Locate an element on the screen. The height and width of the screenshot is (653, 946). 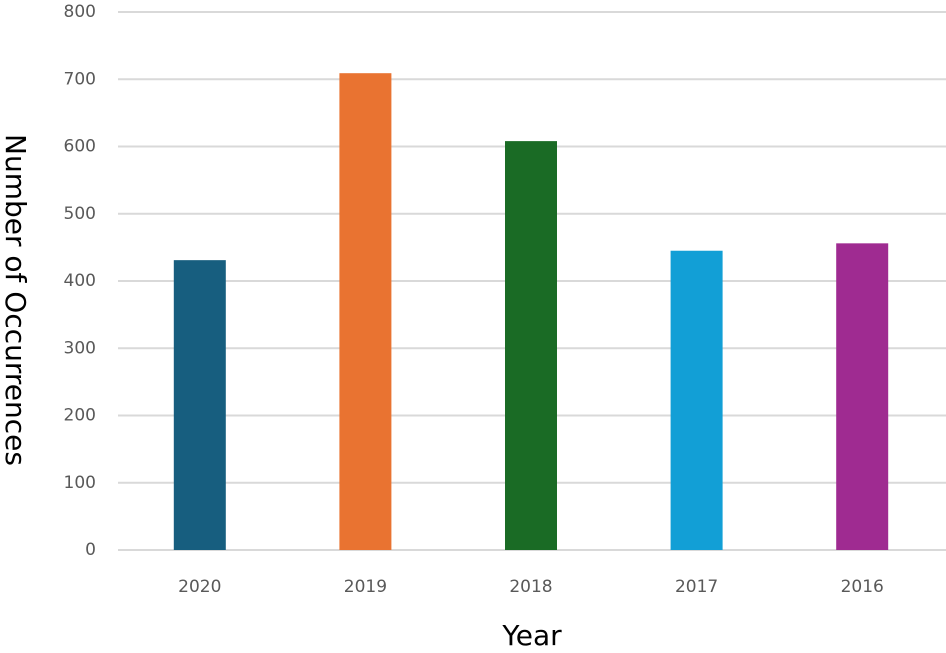
x-tick-label: 2016 is located at coordinates (862, 587).